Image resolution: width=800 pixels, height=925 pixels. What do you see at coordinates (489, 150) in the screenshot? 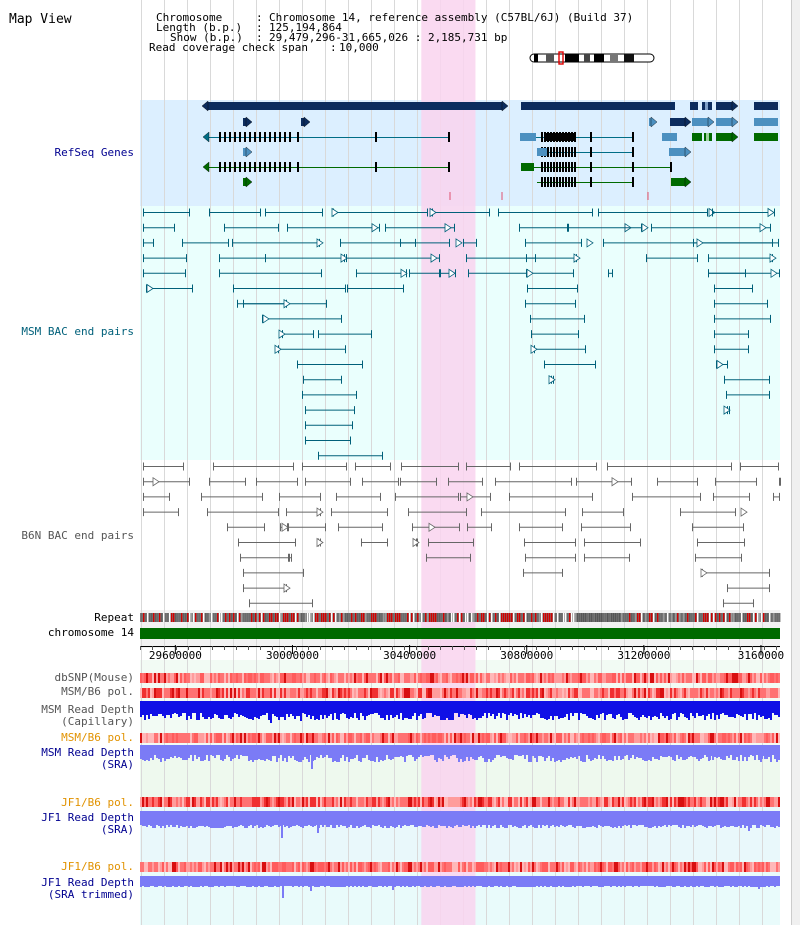
I see `refseq-genes-track` at bounding box center [489, 150].